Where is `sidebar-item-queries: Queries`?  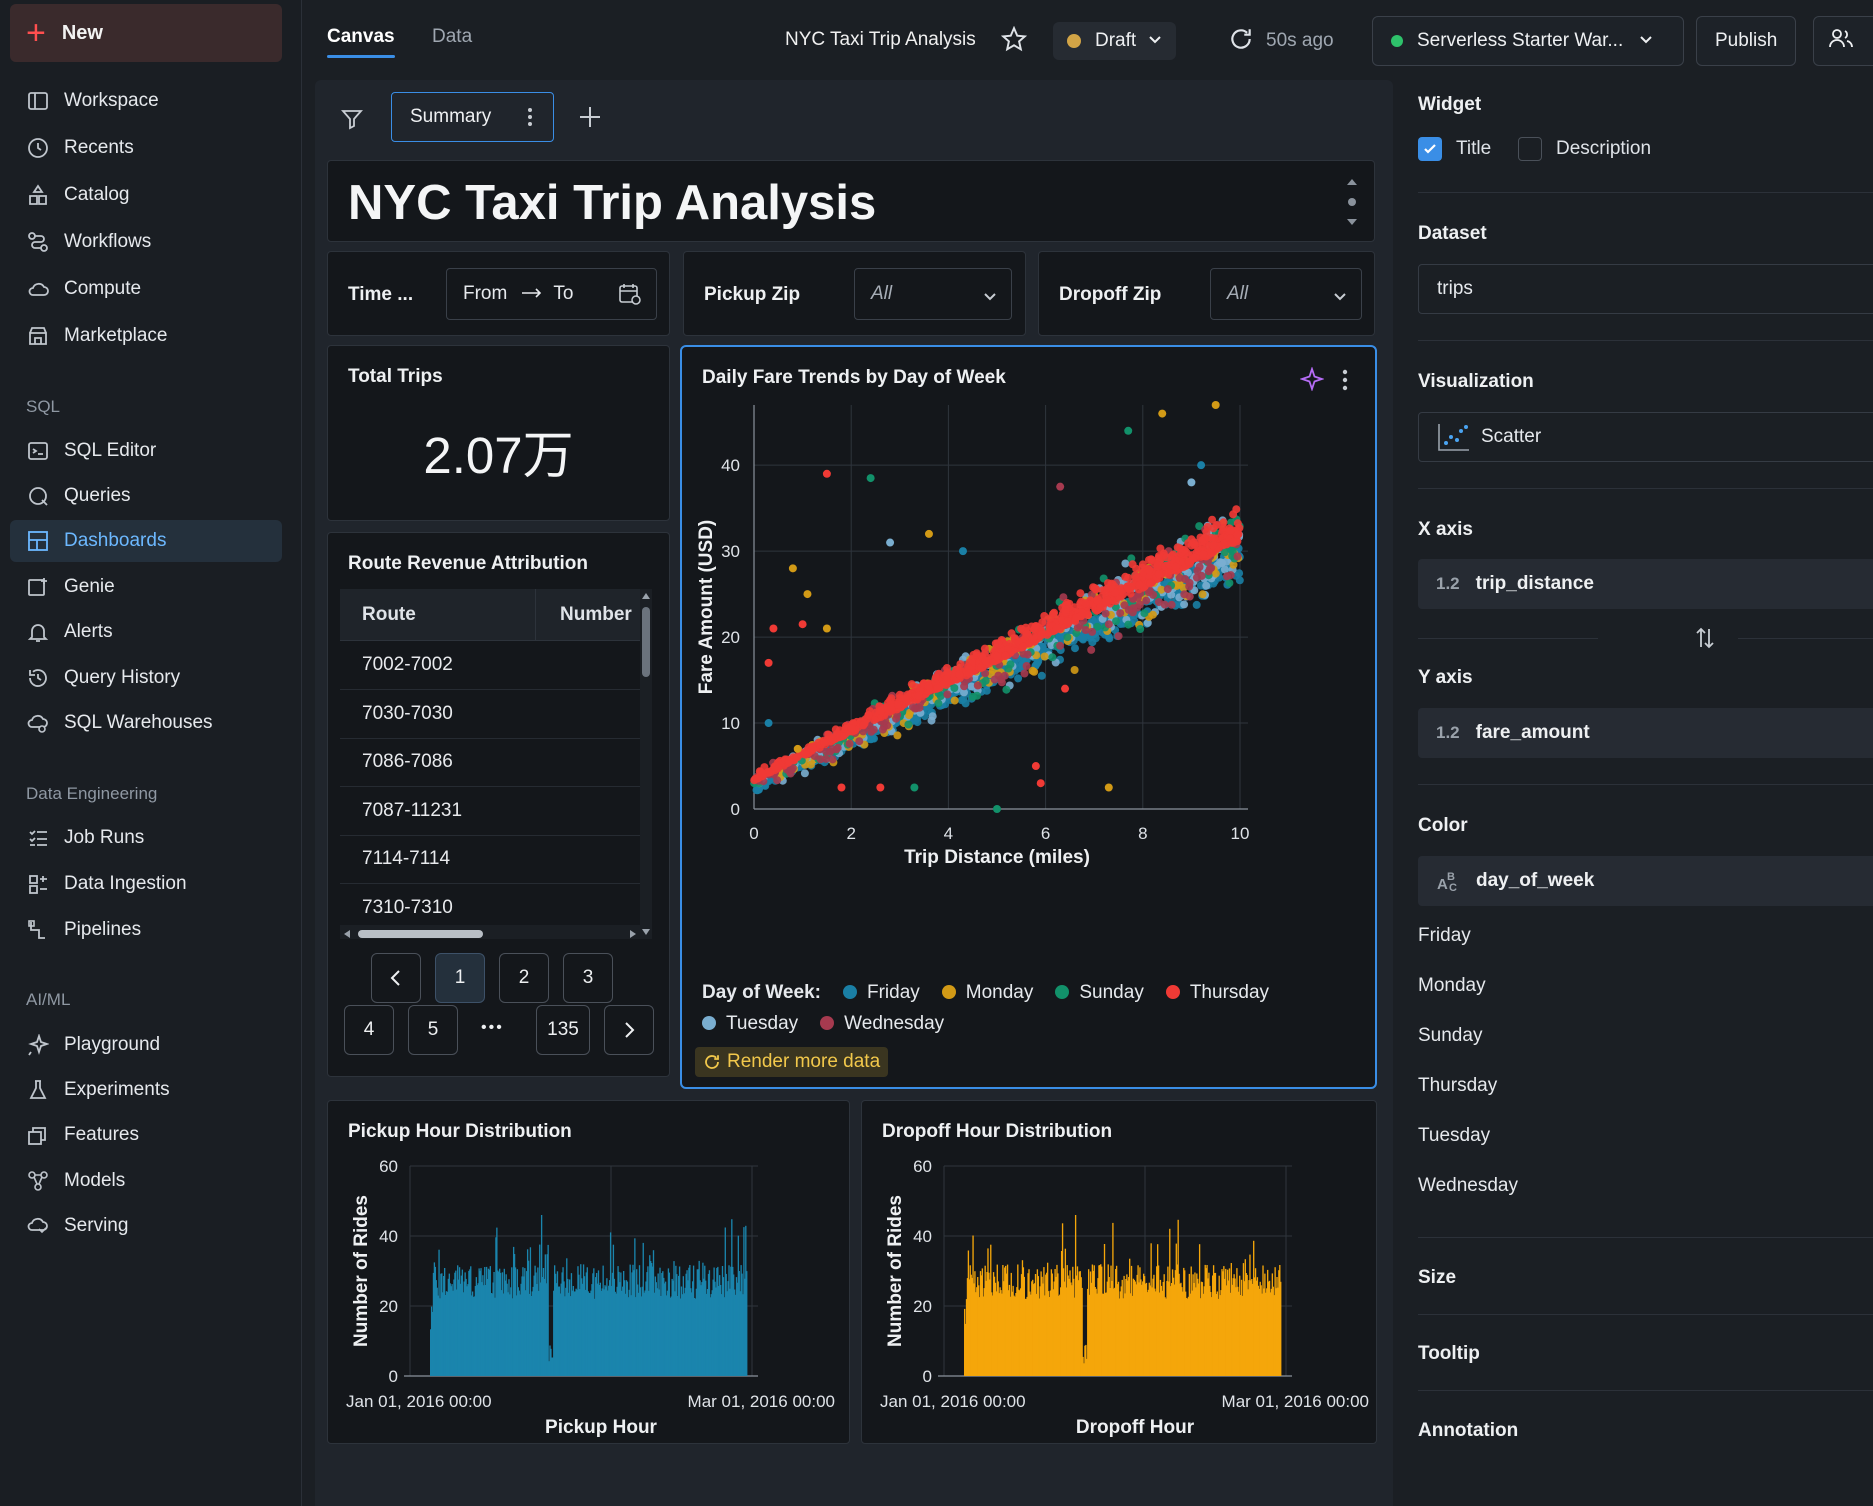
sidebar-item-queries: Queries is located at coordinates (146, 496).